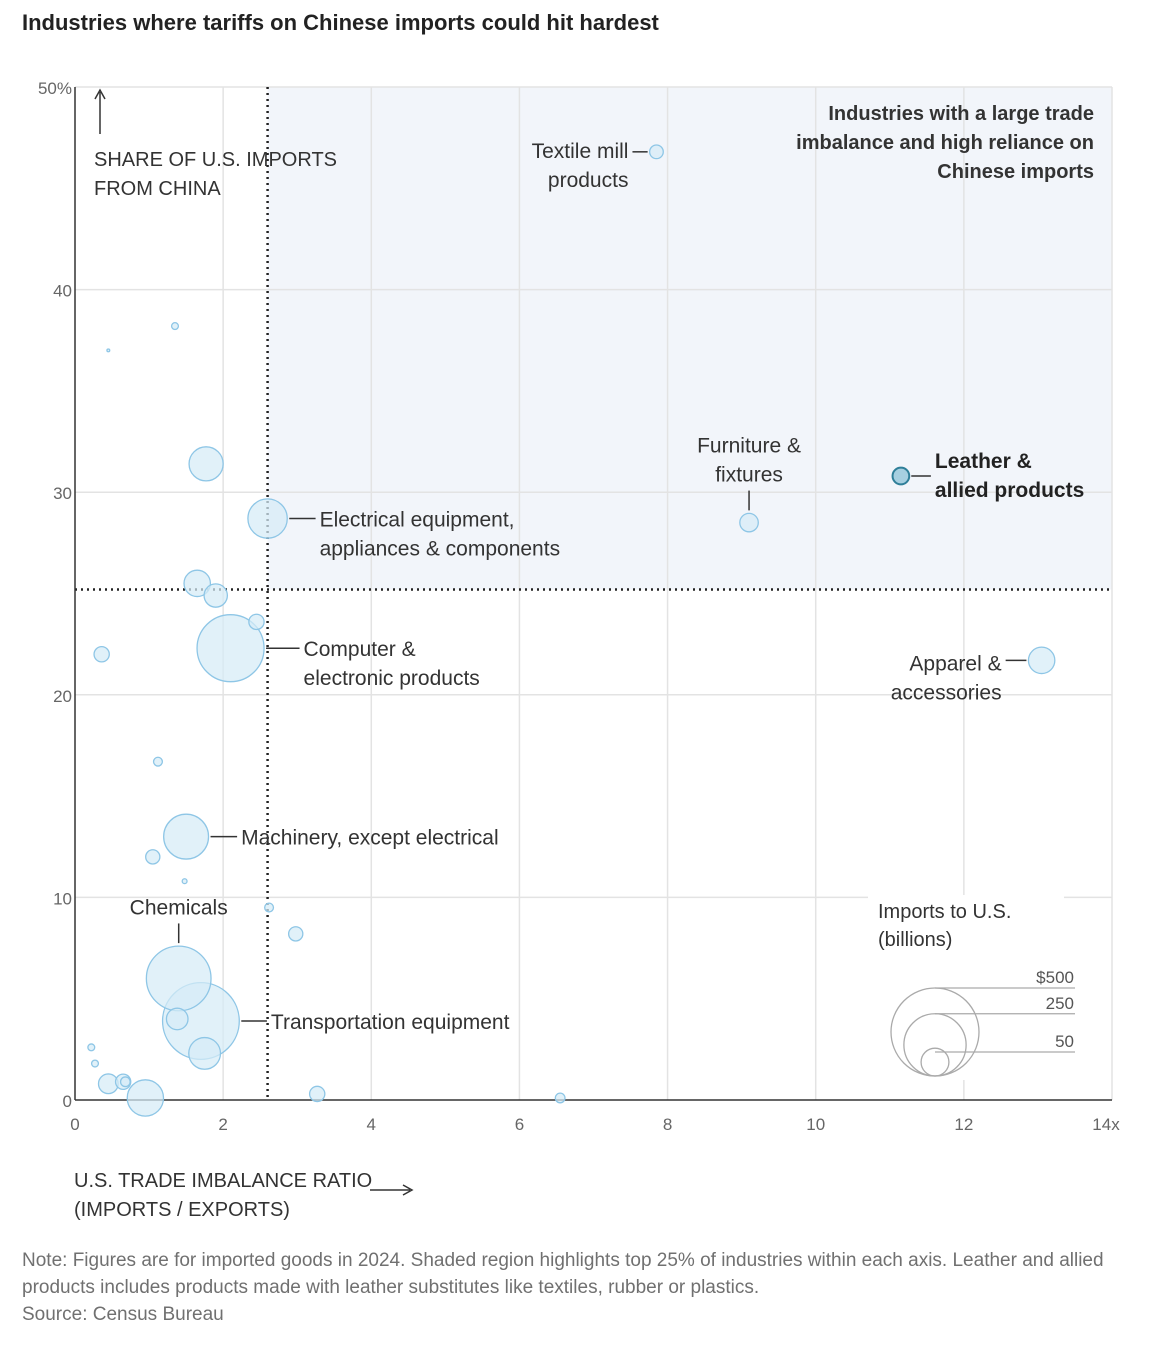  What do you see at coordinates (901, 476) in the screenshot?
I see `bubble-leather-allied-products` at bounding box center [901, 476].